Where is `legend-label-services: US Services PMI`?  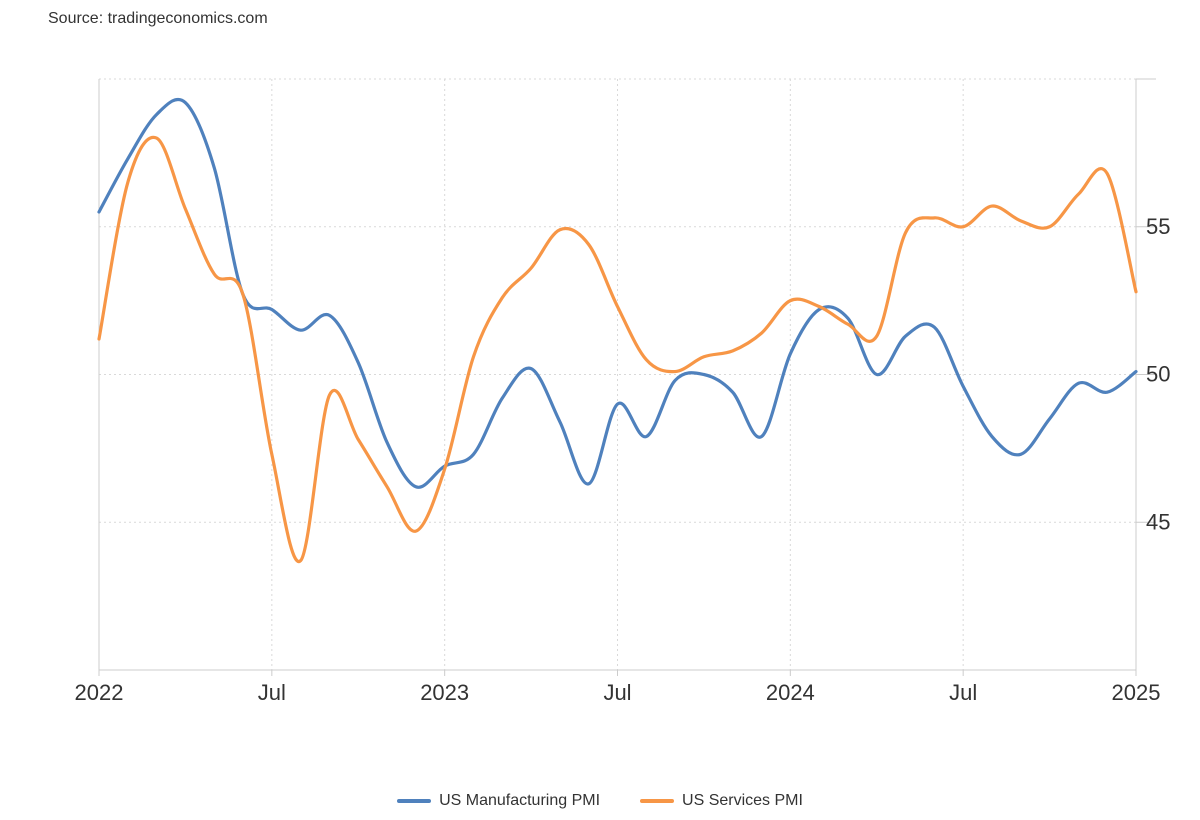 legend-label-services: US Services PMI is located at coordinates (742, 800).